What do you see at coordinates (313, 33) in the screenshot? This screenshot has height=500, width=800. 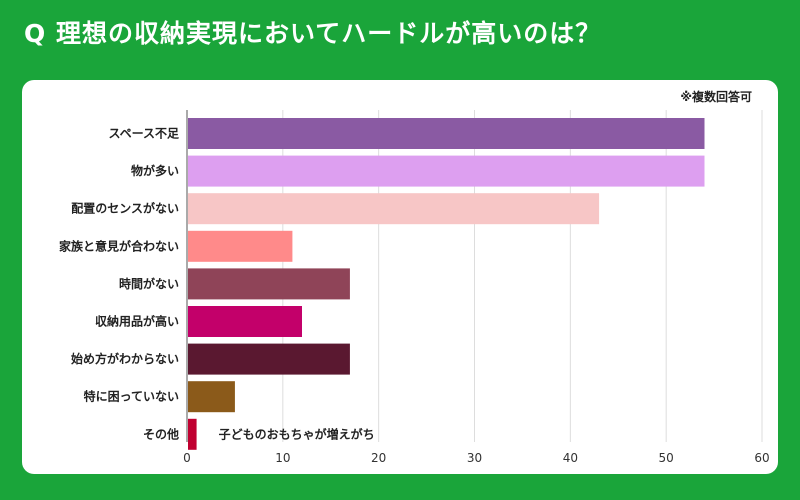 I see `chart-title: Q 理想の収納実現においてハードルが高いのは？` at bounding box center [313, 33].